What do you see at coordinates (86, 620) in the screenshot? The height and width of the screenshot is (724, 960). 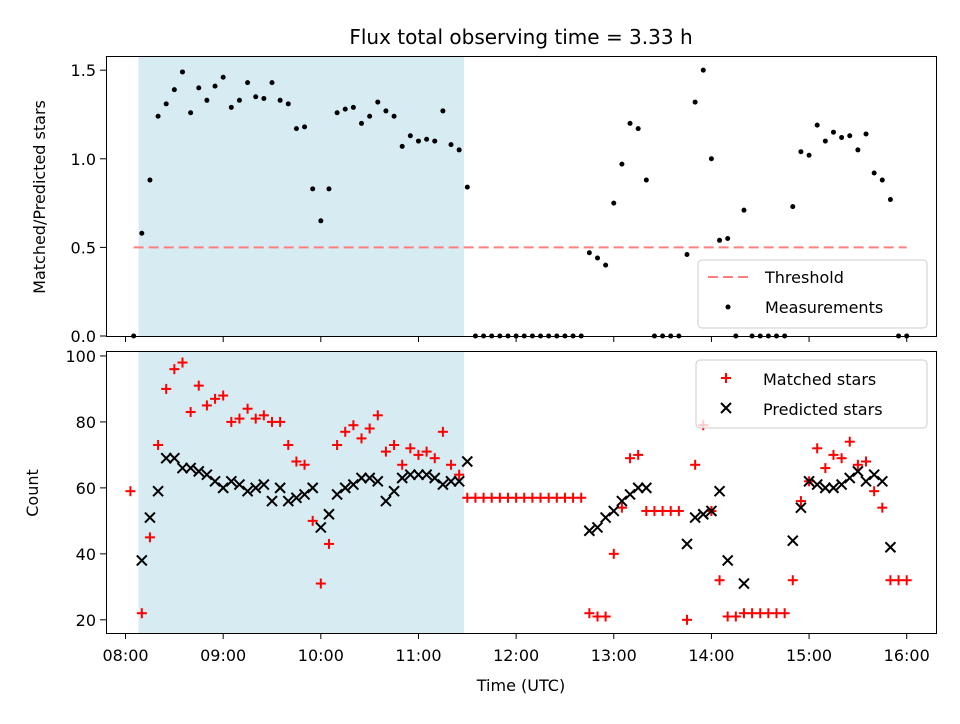 I see `bottom-y-tick-label-0: 20` at bounding box center [86, 620].